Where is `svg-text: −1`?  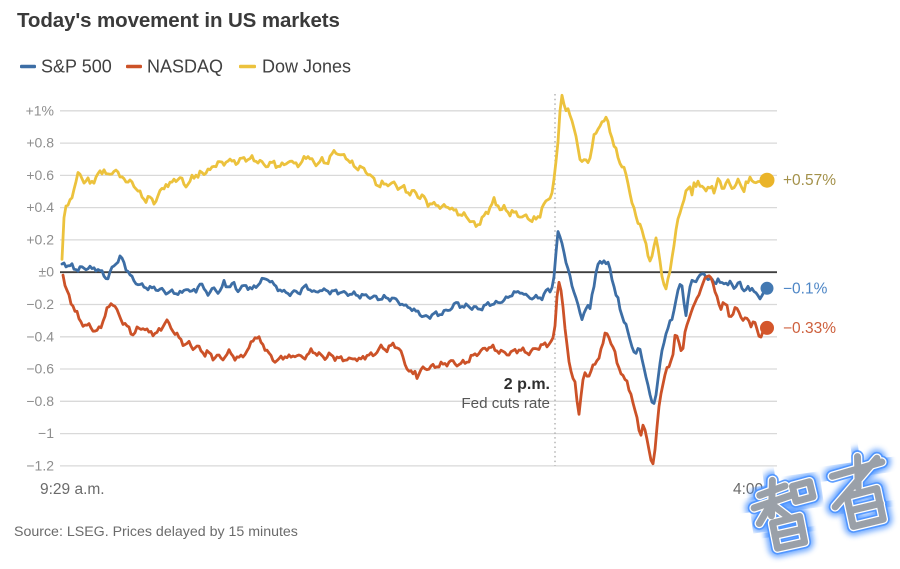 svg-text: −1 is located at coordinates (46, 433).